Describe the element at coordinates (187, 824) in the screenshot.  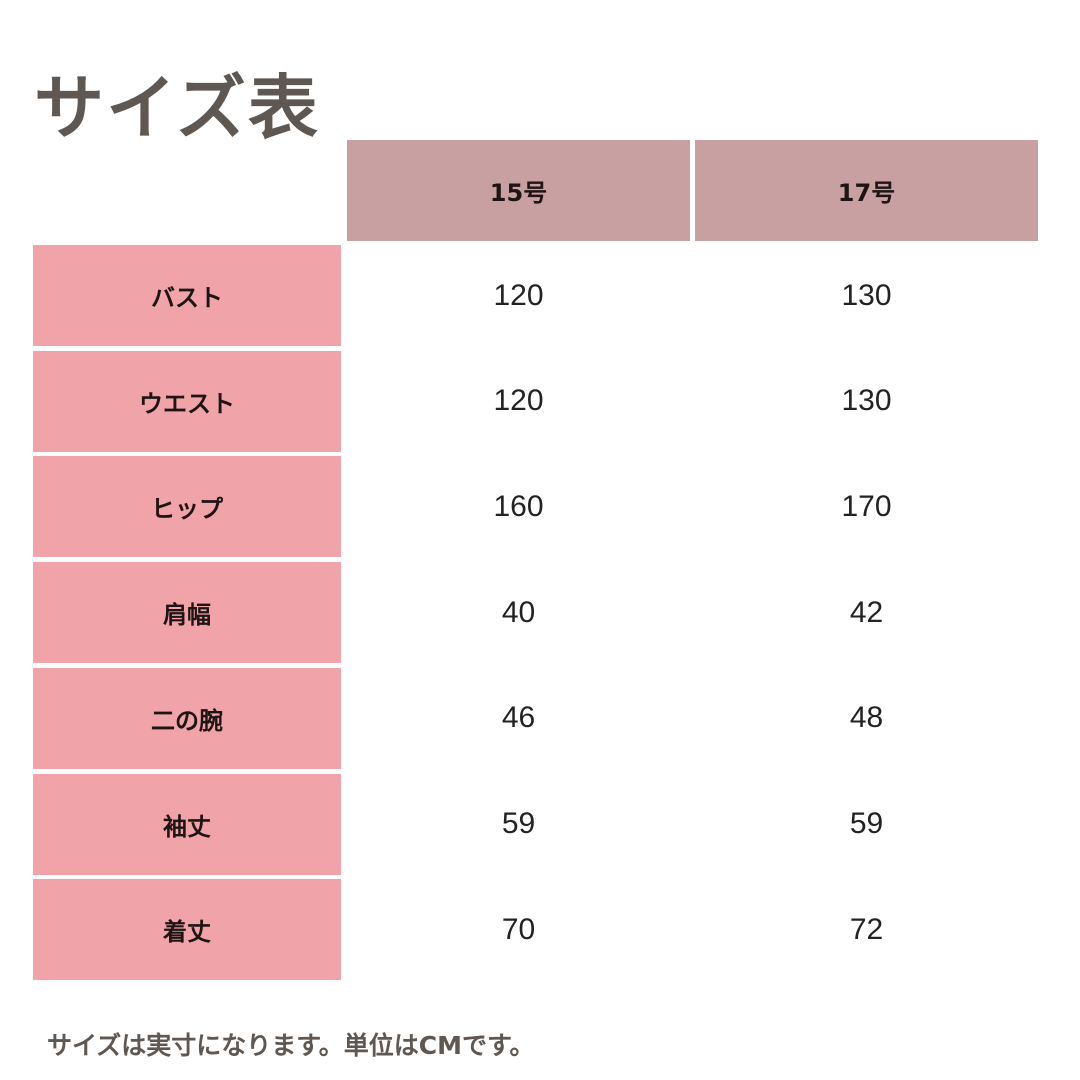
I see `row-label: 袖丈` at that location.